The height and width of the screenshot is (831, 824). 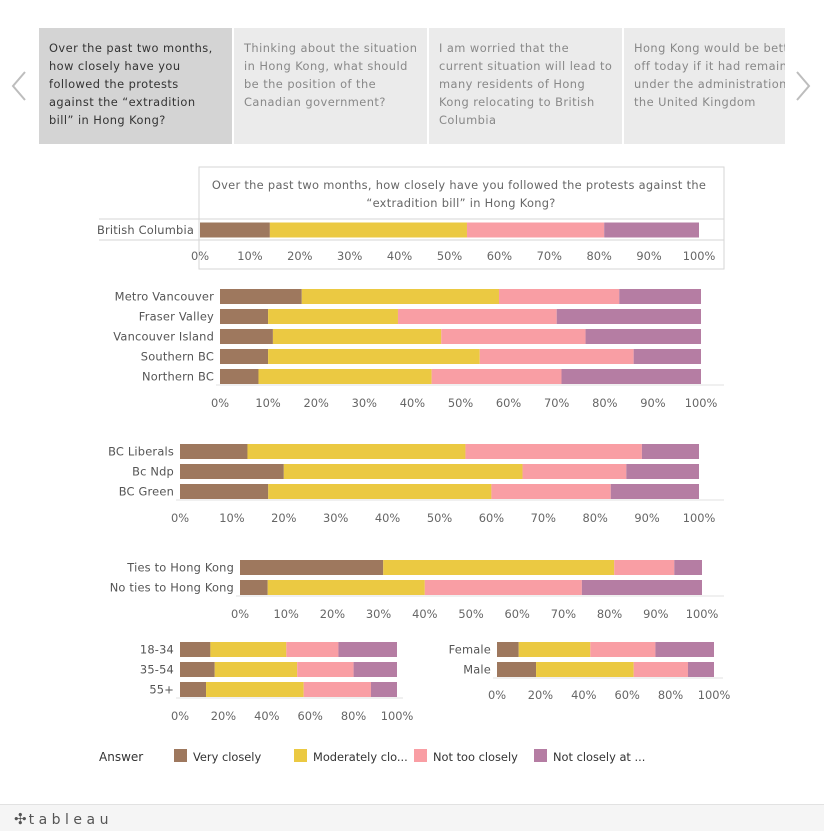 What do you see at coordinates (803, 86) in the screenshot?
I see `next-arrow-icon` at bounding box center [803, 86].